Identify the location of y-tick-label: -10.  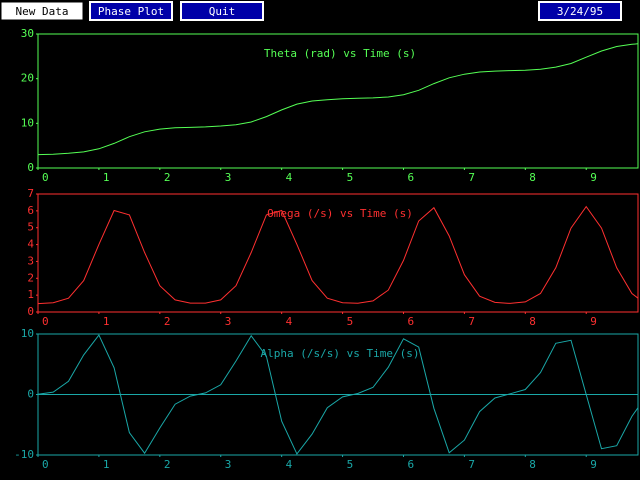
(24, 454).